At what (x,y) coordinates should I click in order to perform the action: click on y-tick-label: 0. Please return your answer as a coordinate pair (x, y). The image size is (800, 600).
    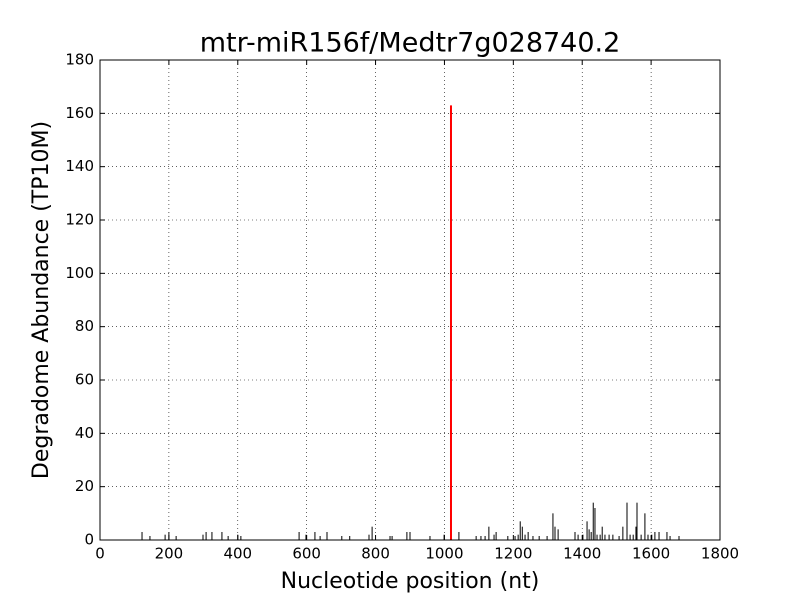
    Looking at the image, I should click on (89, 540).